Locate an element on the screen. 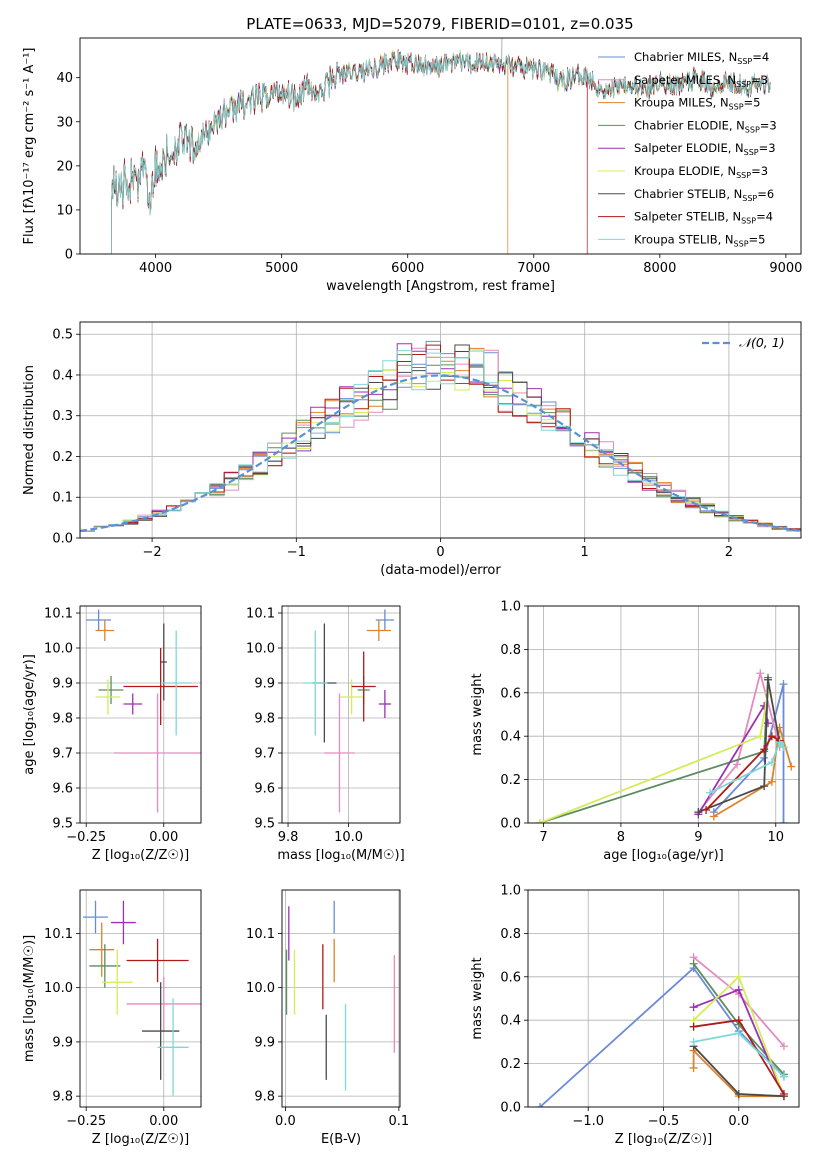 The image size is (819, 1170). x-axis-label: Z [log₁₀(Z/Z☉)] is located at coordinates (663, 1139).